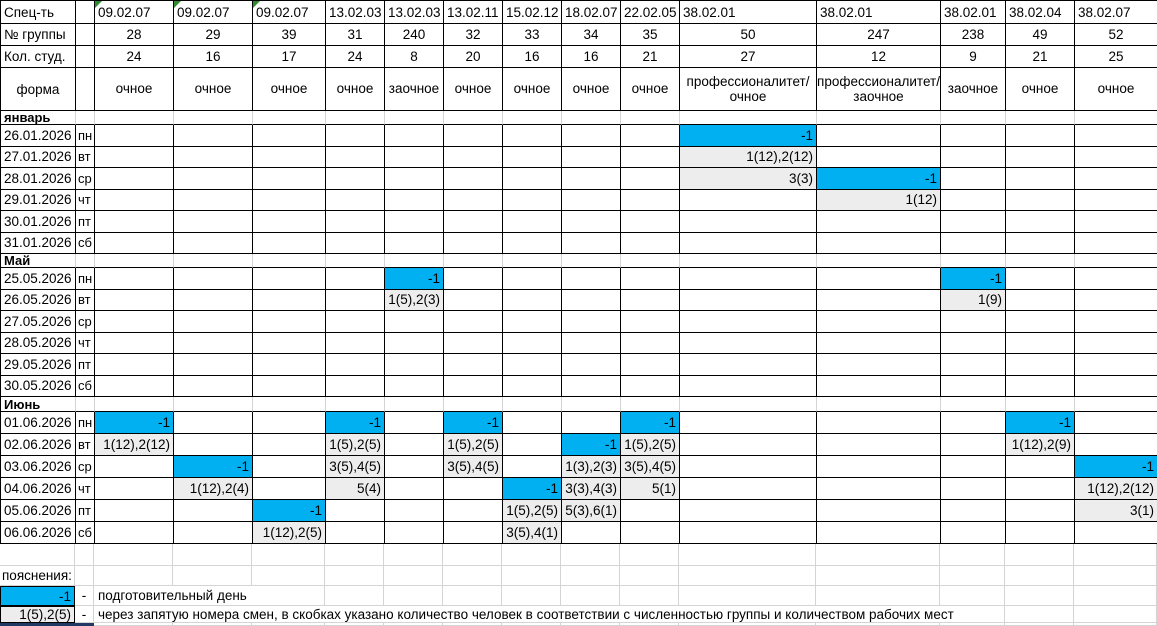 This screenshot has width=1157, height=626. What do you see at coordinates (85, 467) in the screenshot?
I see `weekday-cell: ср` at bounding box center [85, 467].